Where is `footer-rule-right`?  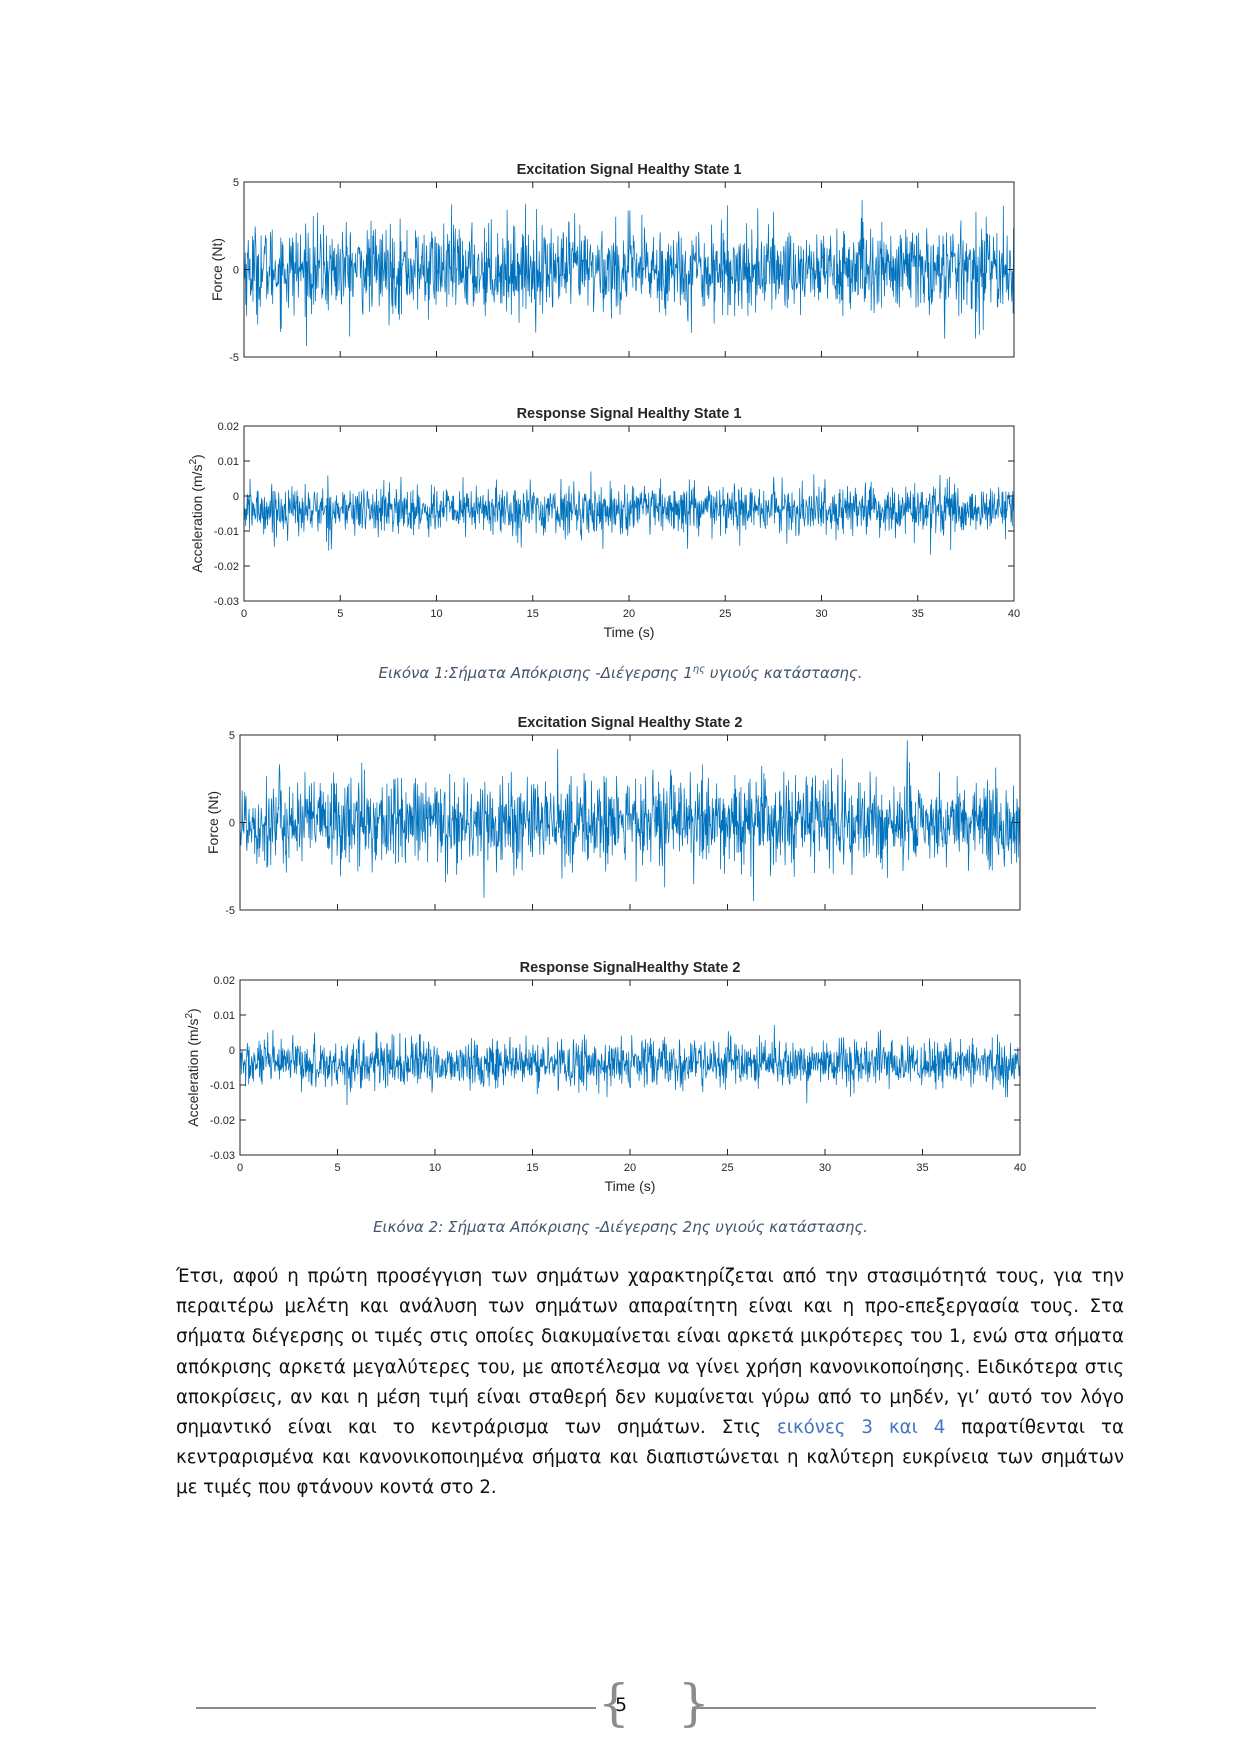
footer-rule-right is located at coordinates (894, 1708).